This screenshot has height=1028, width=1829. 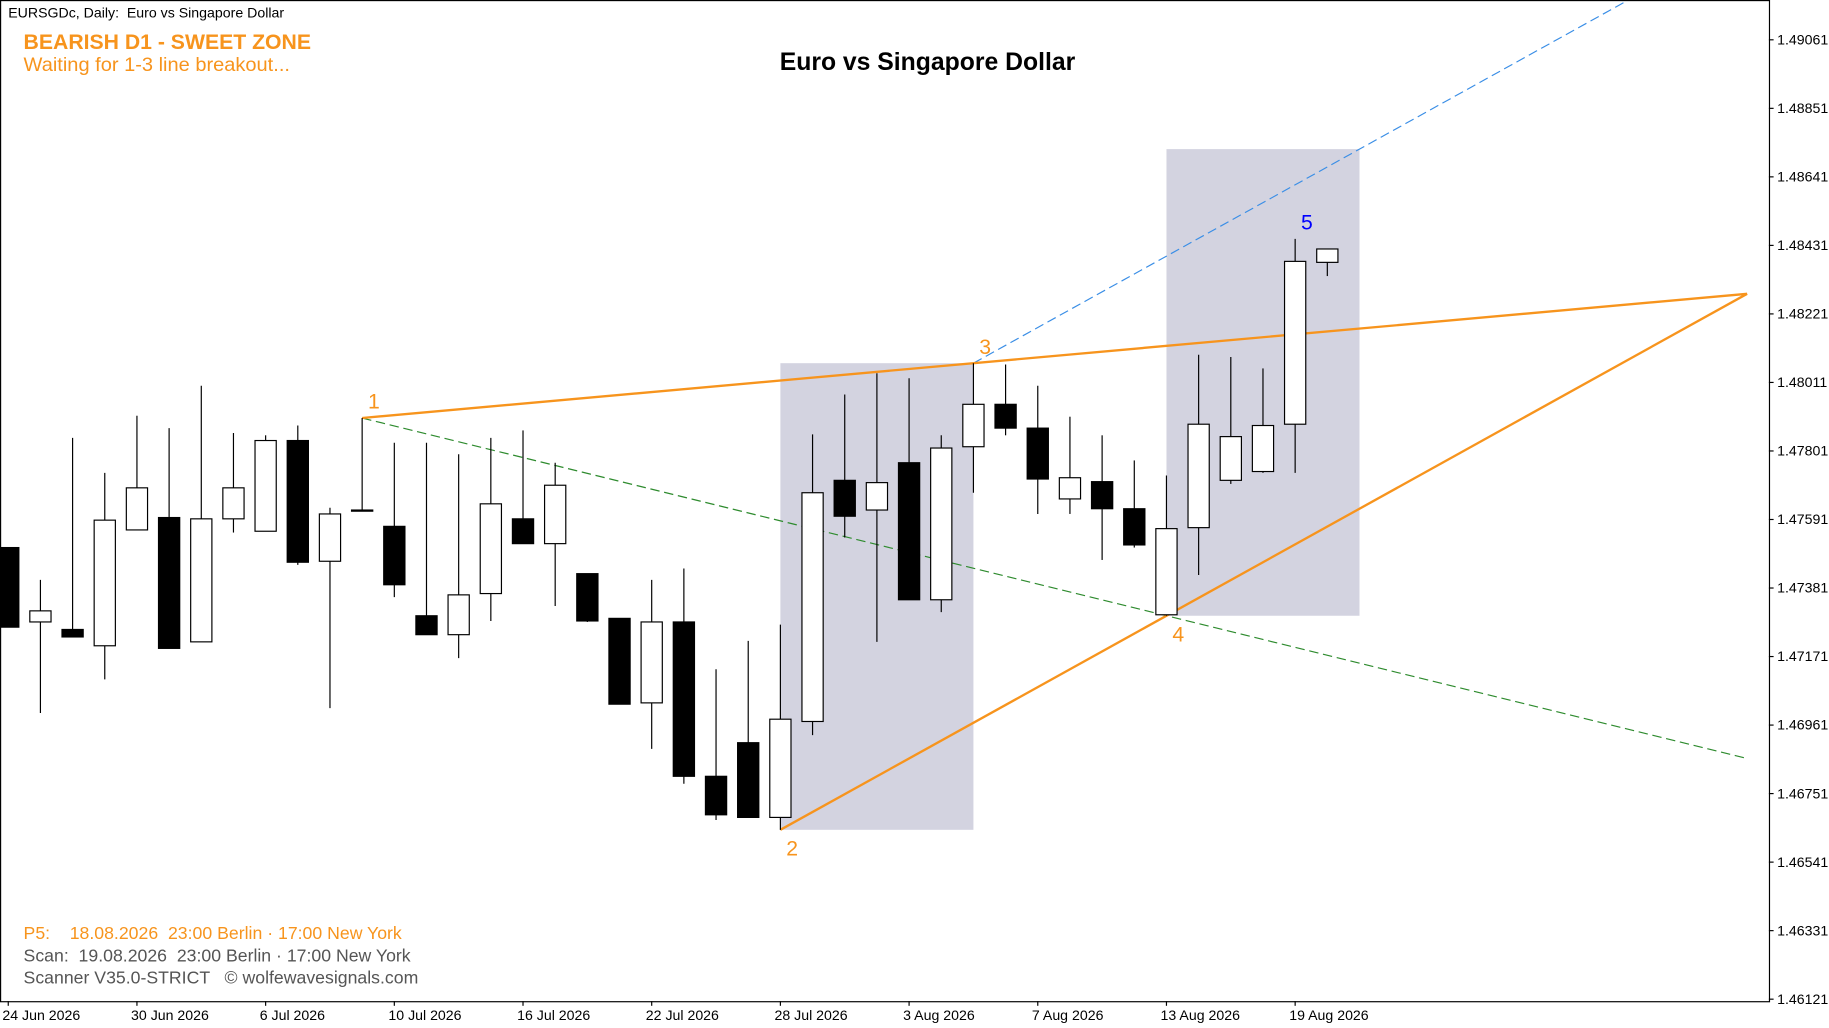 What do you see at coordinates (424, 1015) in the screenshot?
I see `x-tick-label: 10 Jul 2026` at bounding box center [424, 1015].